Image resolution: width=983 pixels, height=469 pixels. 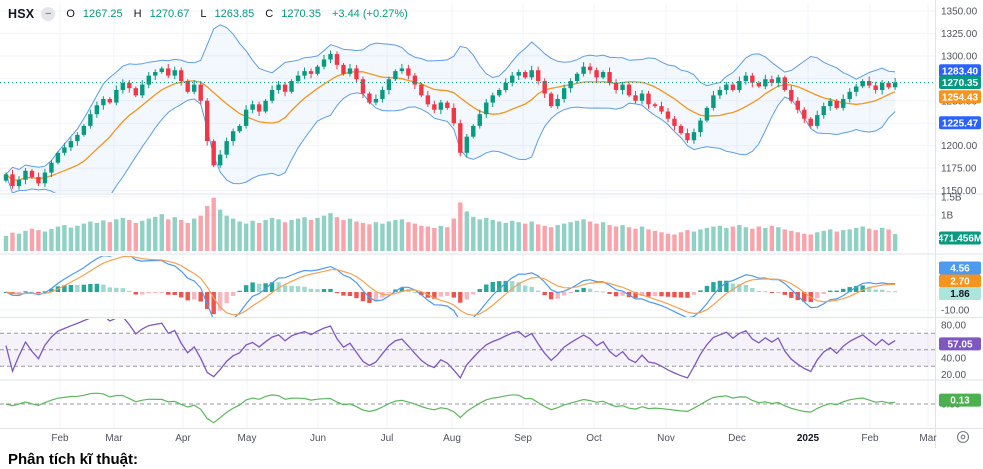 I want to click on svg-text: 0.13, so click(x=960, y=401).